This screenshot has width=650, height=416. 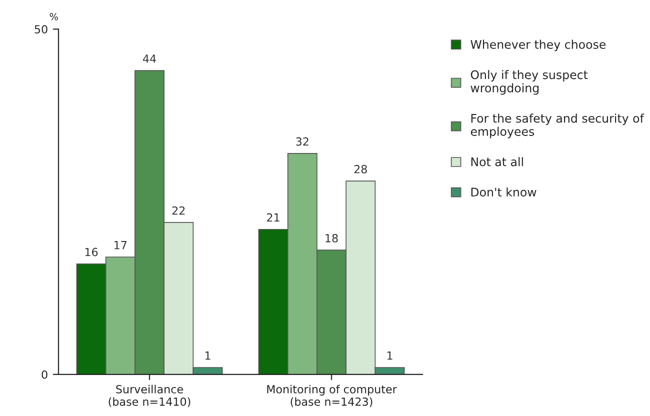 I want to click on y-axis-title: %, so click(x=54, y=16).